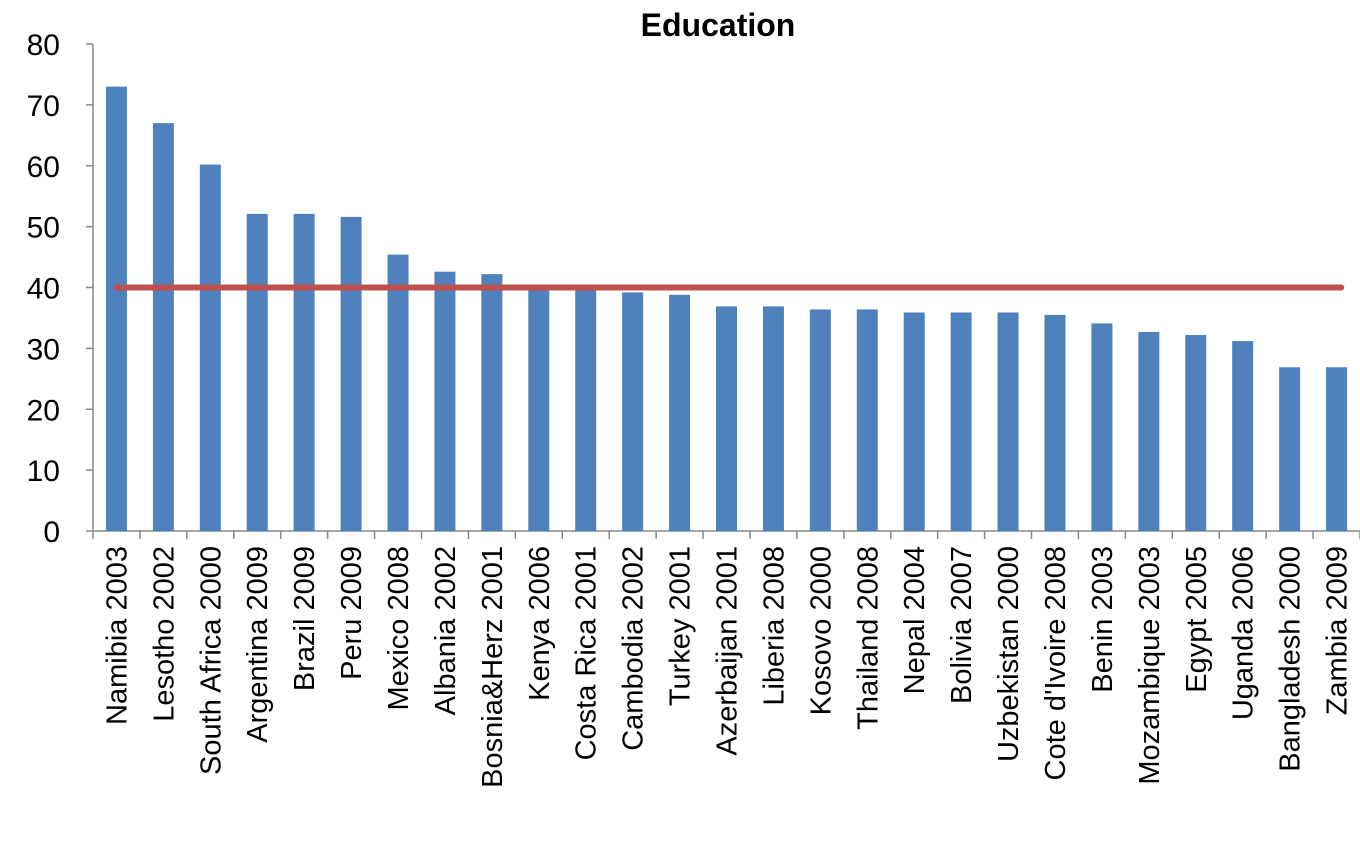 This screenshot has height=854, width=1360. What do you see at coordinates (1197, 619) in the screenshot?
I see `x-tick-label: Egypt 2005` at bounding box center [1197, 619].